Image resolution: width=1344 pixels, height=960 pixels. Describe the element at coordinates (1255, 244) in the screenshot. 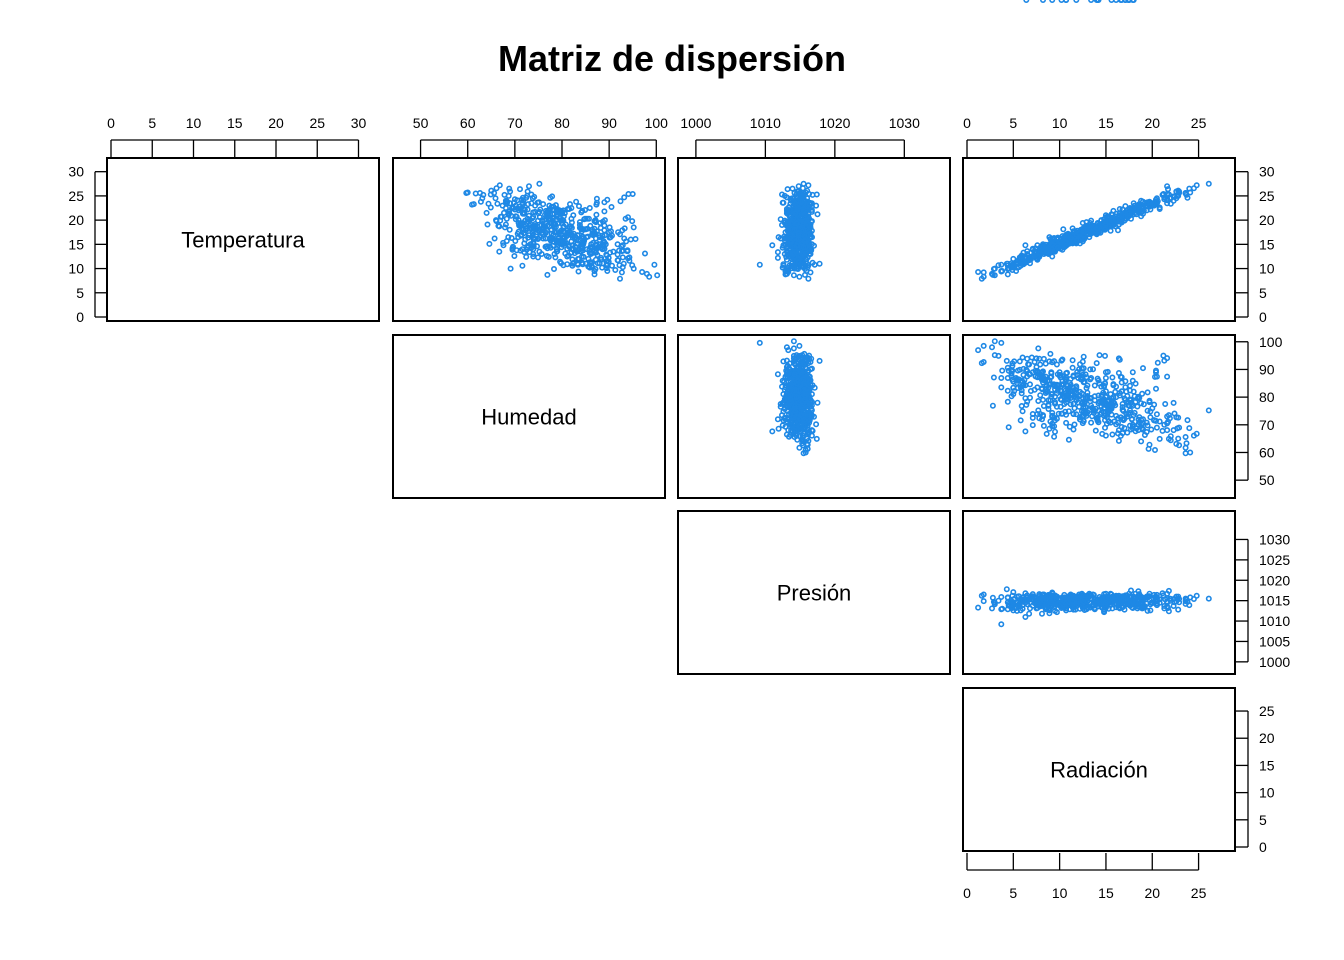

I see `axis-right-temperatura: 0 5 10 15 20 25 30` at that location.